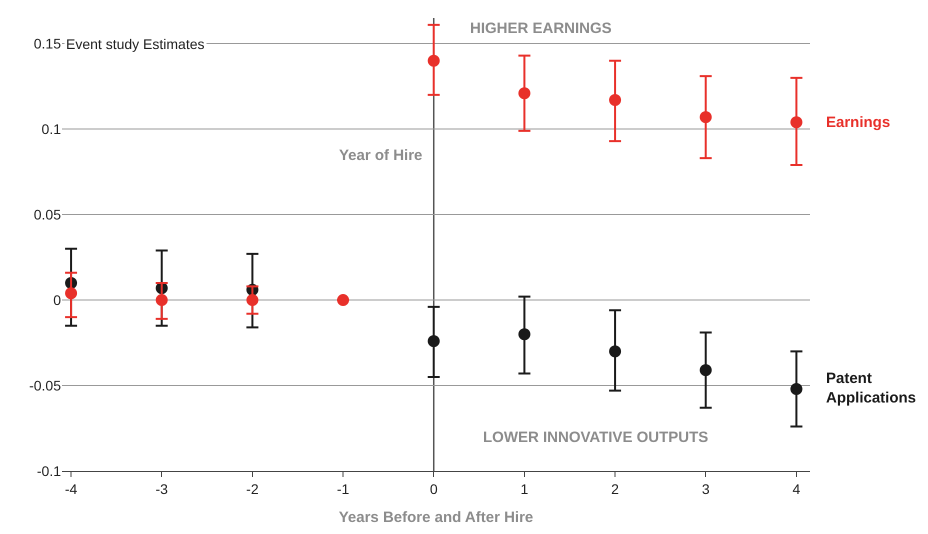 The height and width of the screenshot is (534, 928). Describe the element at coordinates (343, 488) in the screenshot. I see `x-tick-label: -1` at that location.